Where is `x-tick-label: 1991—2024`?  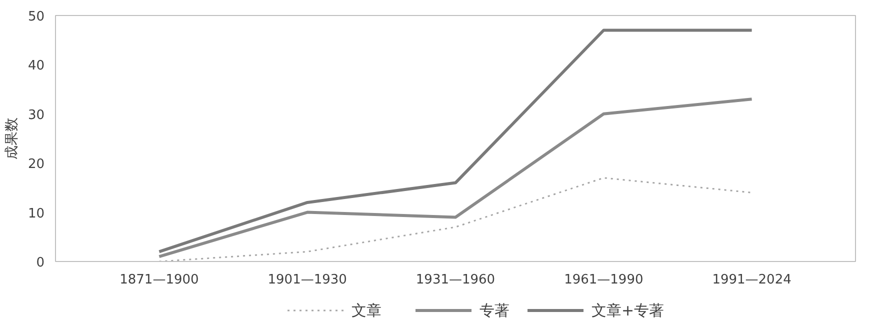
x-tick-label: 1991—2024 is located at coordinates (752, 280).